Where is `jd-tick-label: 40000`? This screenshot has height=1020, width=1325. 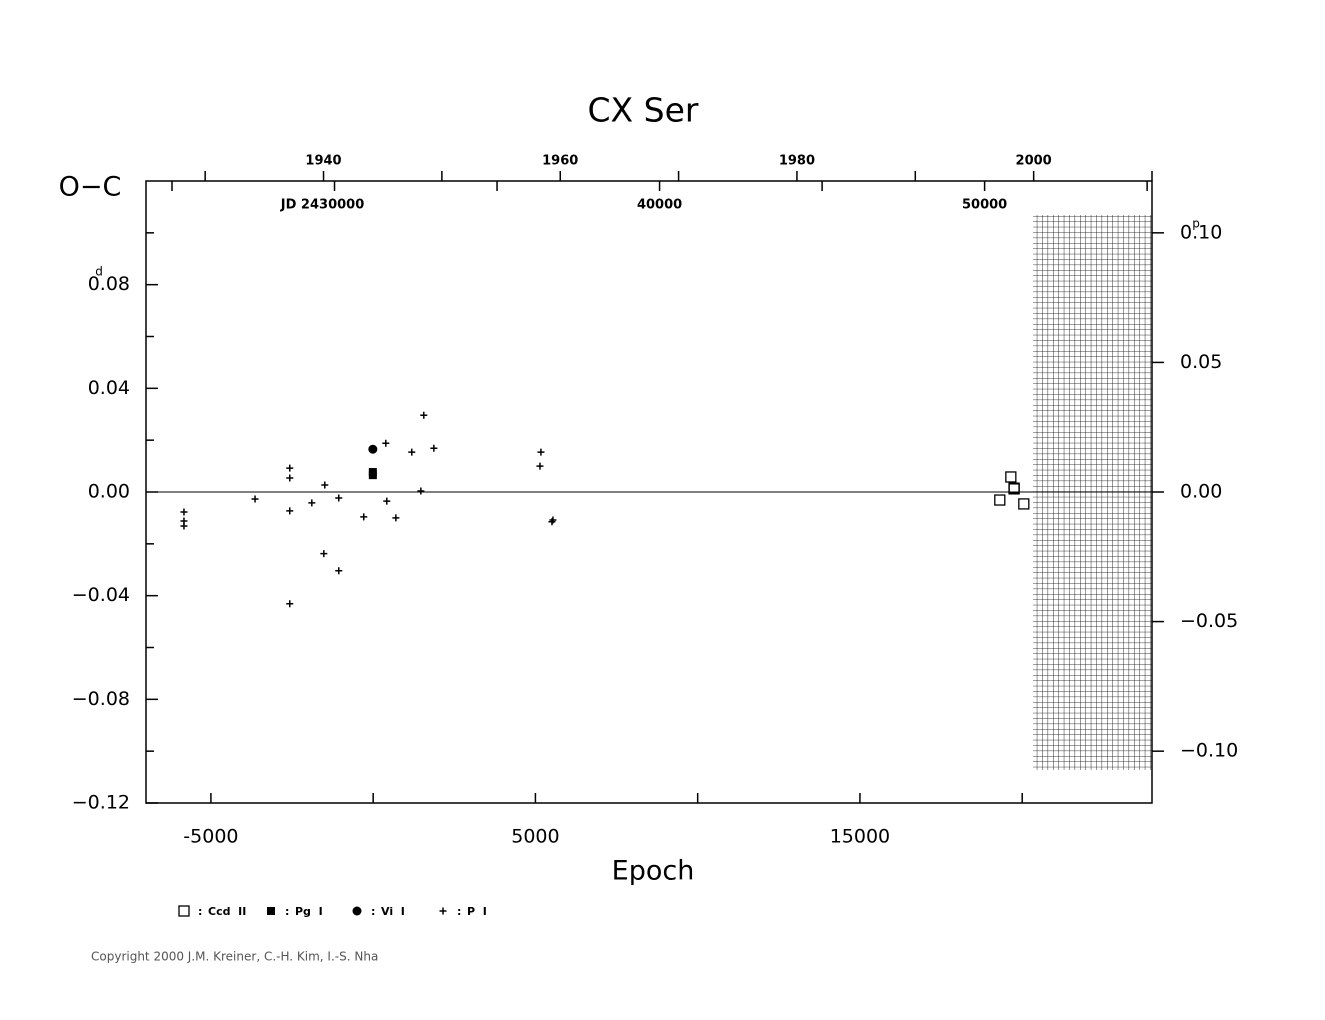 jd-tick-label: 40000 is located at coordinates (659, 205).